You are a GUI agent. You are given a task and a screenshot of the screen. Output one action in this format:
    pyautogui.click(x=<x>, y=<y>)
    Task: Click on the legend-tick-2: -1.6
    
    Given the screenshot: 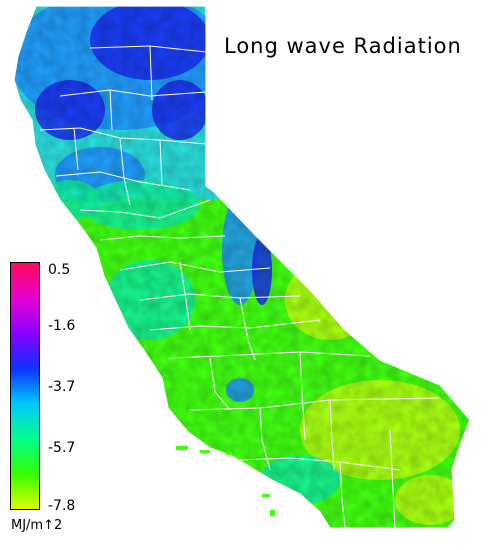 What is the action you would take?
    pyautogui.click(x=62, y=326)
    